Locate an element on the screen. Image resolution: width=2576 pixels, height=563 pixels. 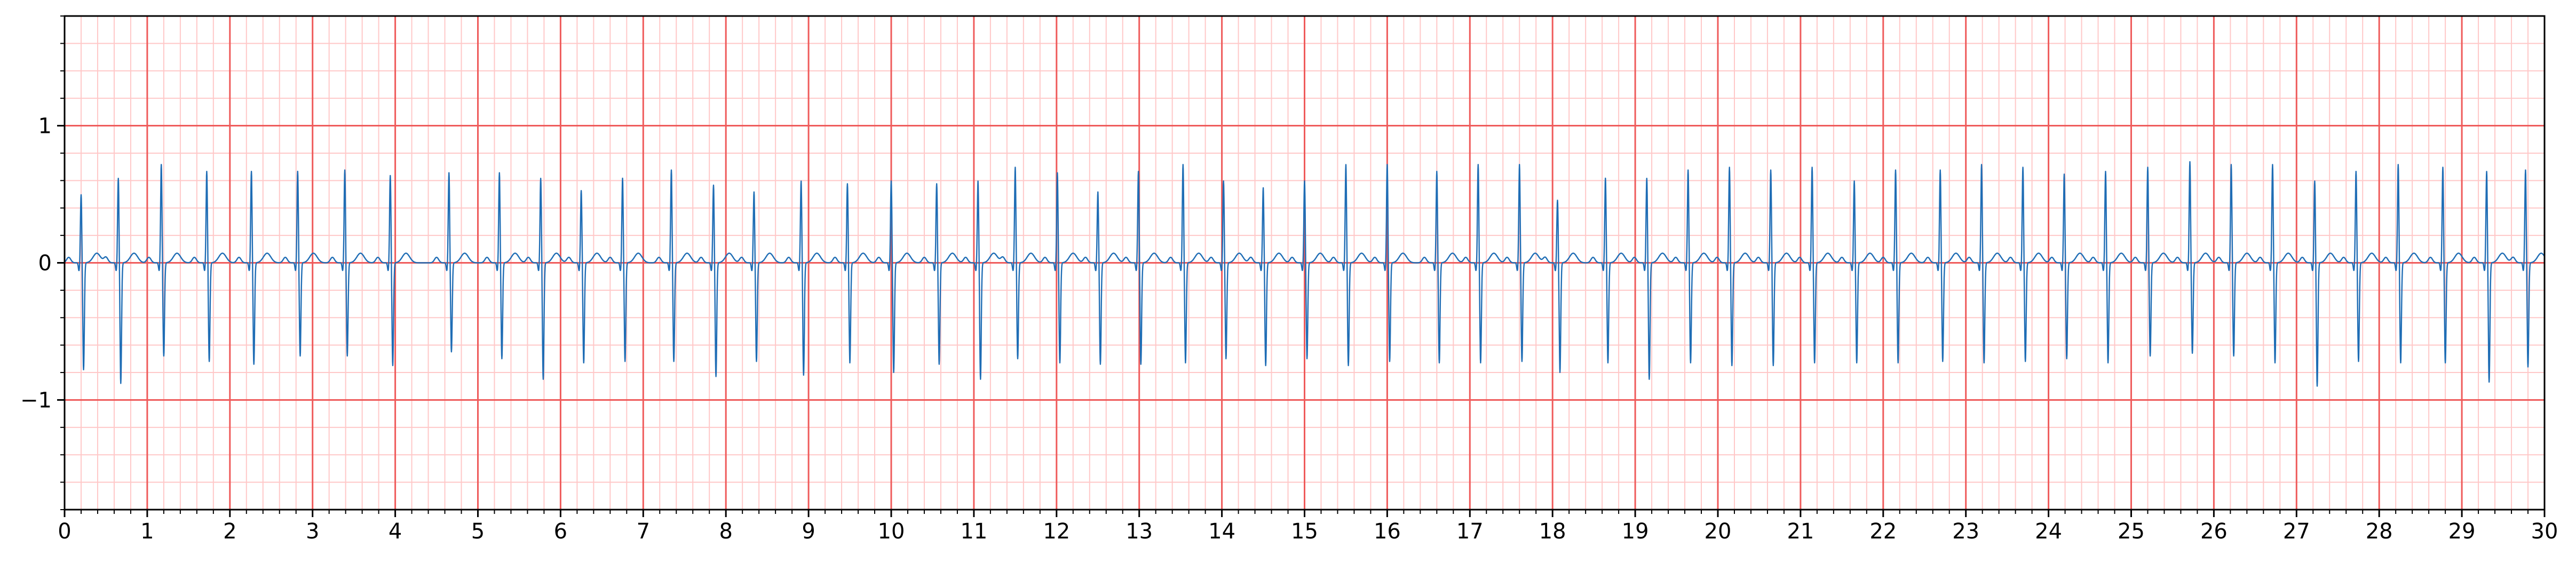
x-tick-label: 2 is located at coordinates (229, 531).